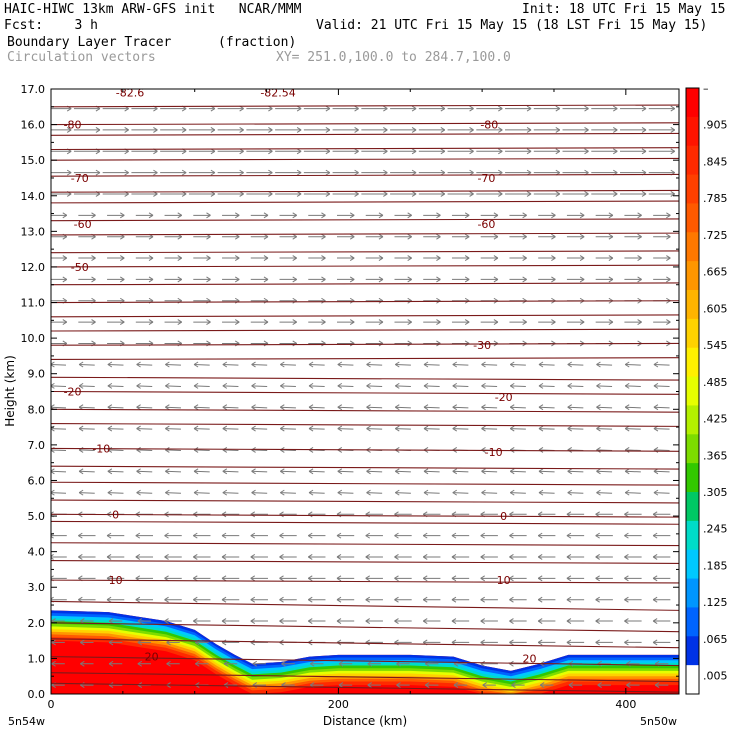 Image resolution: width=740 pixels, height=740 pixels. What do you see at coordinates (26, 721) in the screenshot?
I see `x-left-endpoint: 5n54w` at bounding box center [26, 721].